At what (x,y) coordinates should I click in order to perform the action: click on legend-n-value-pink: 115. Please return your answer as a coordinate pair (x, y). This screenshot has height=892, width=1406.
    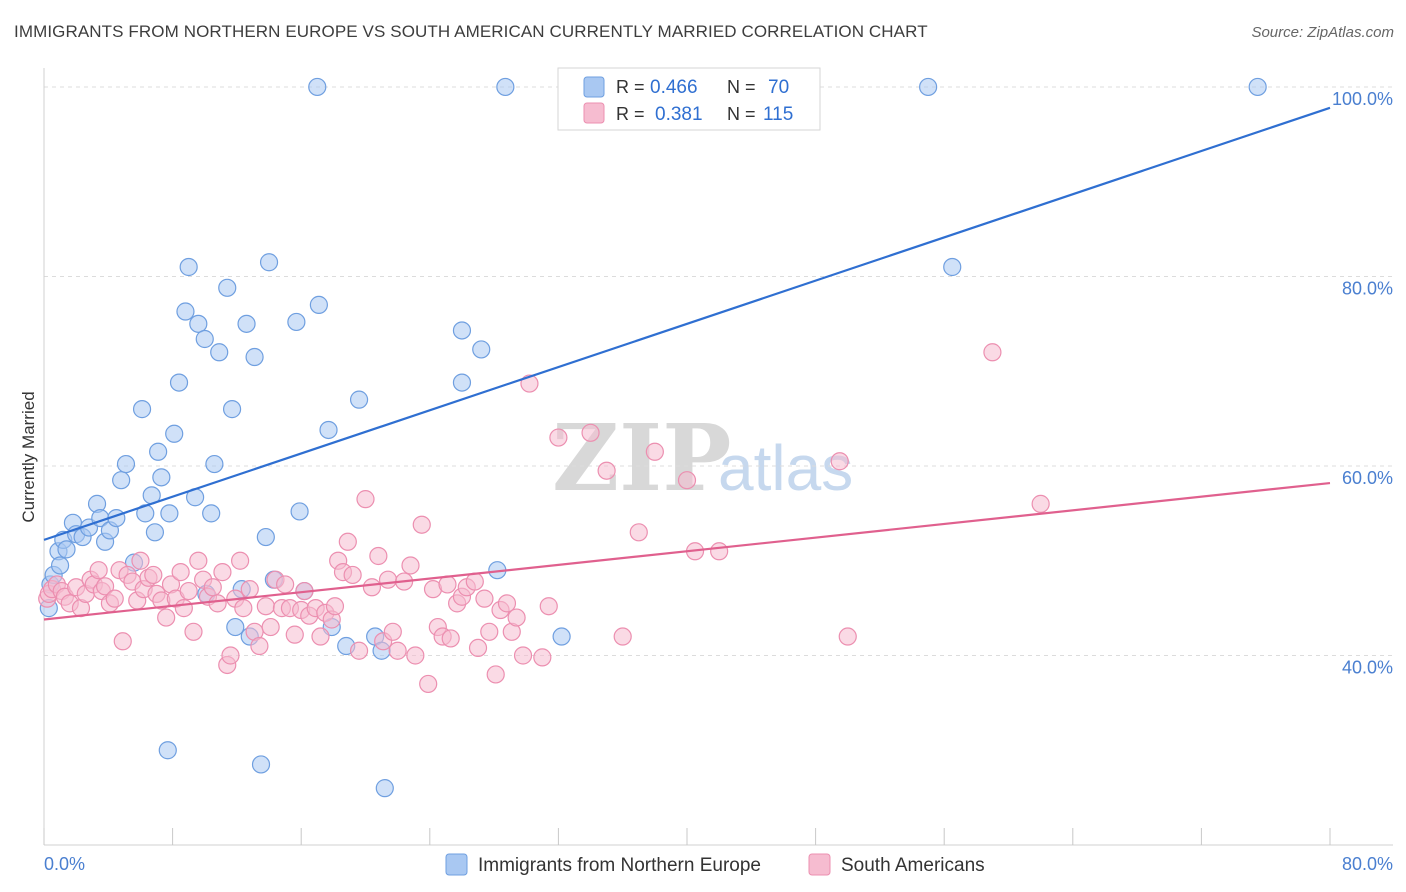
    Looking at the image, I should click on (778, 114).